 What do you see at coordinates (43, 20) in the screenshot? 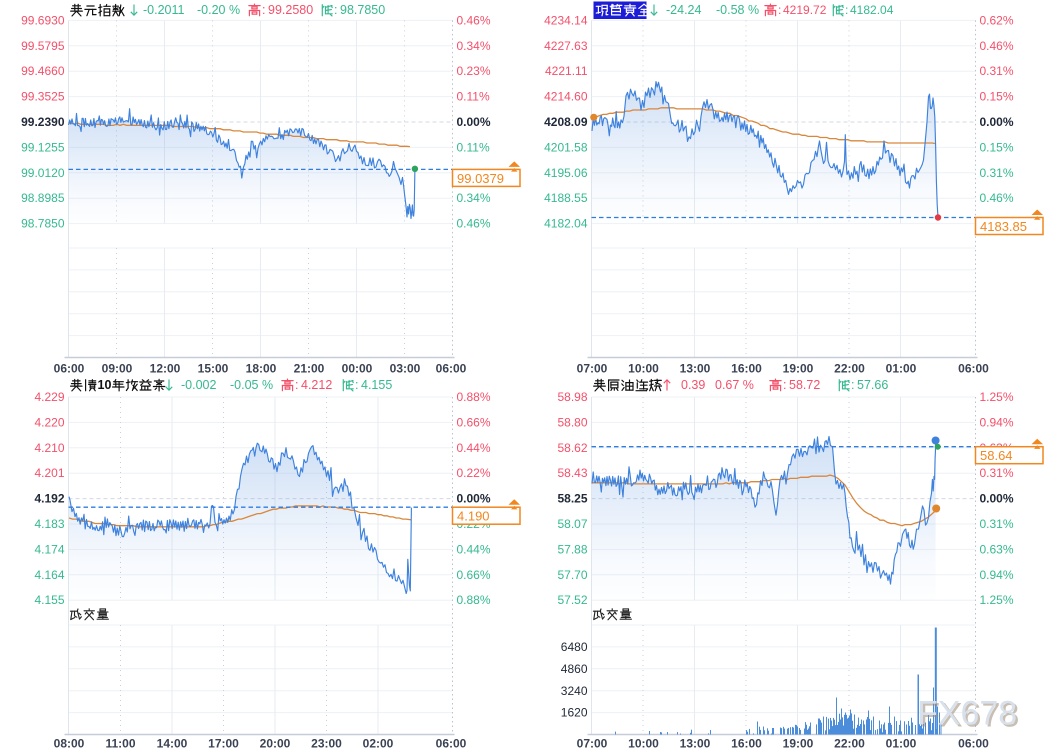
I see `svg-text: 99.6930` at bounding box center [43, 20].